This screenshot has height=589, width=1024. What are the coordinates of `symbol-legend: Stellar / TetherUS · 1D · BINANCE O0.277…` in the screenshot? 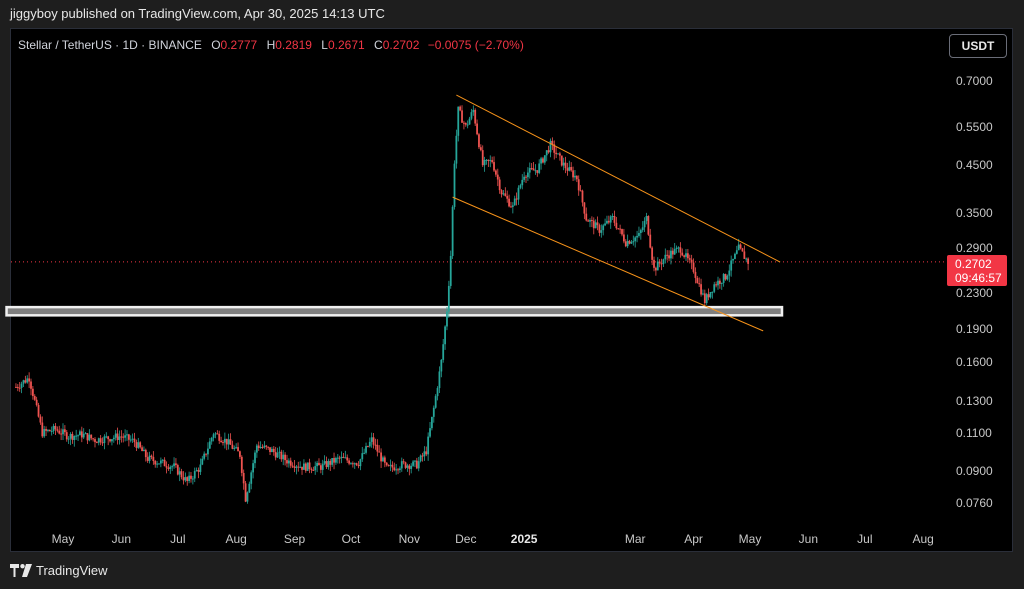 It's located at (271, 45).